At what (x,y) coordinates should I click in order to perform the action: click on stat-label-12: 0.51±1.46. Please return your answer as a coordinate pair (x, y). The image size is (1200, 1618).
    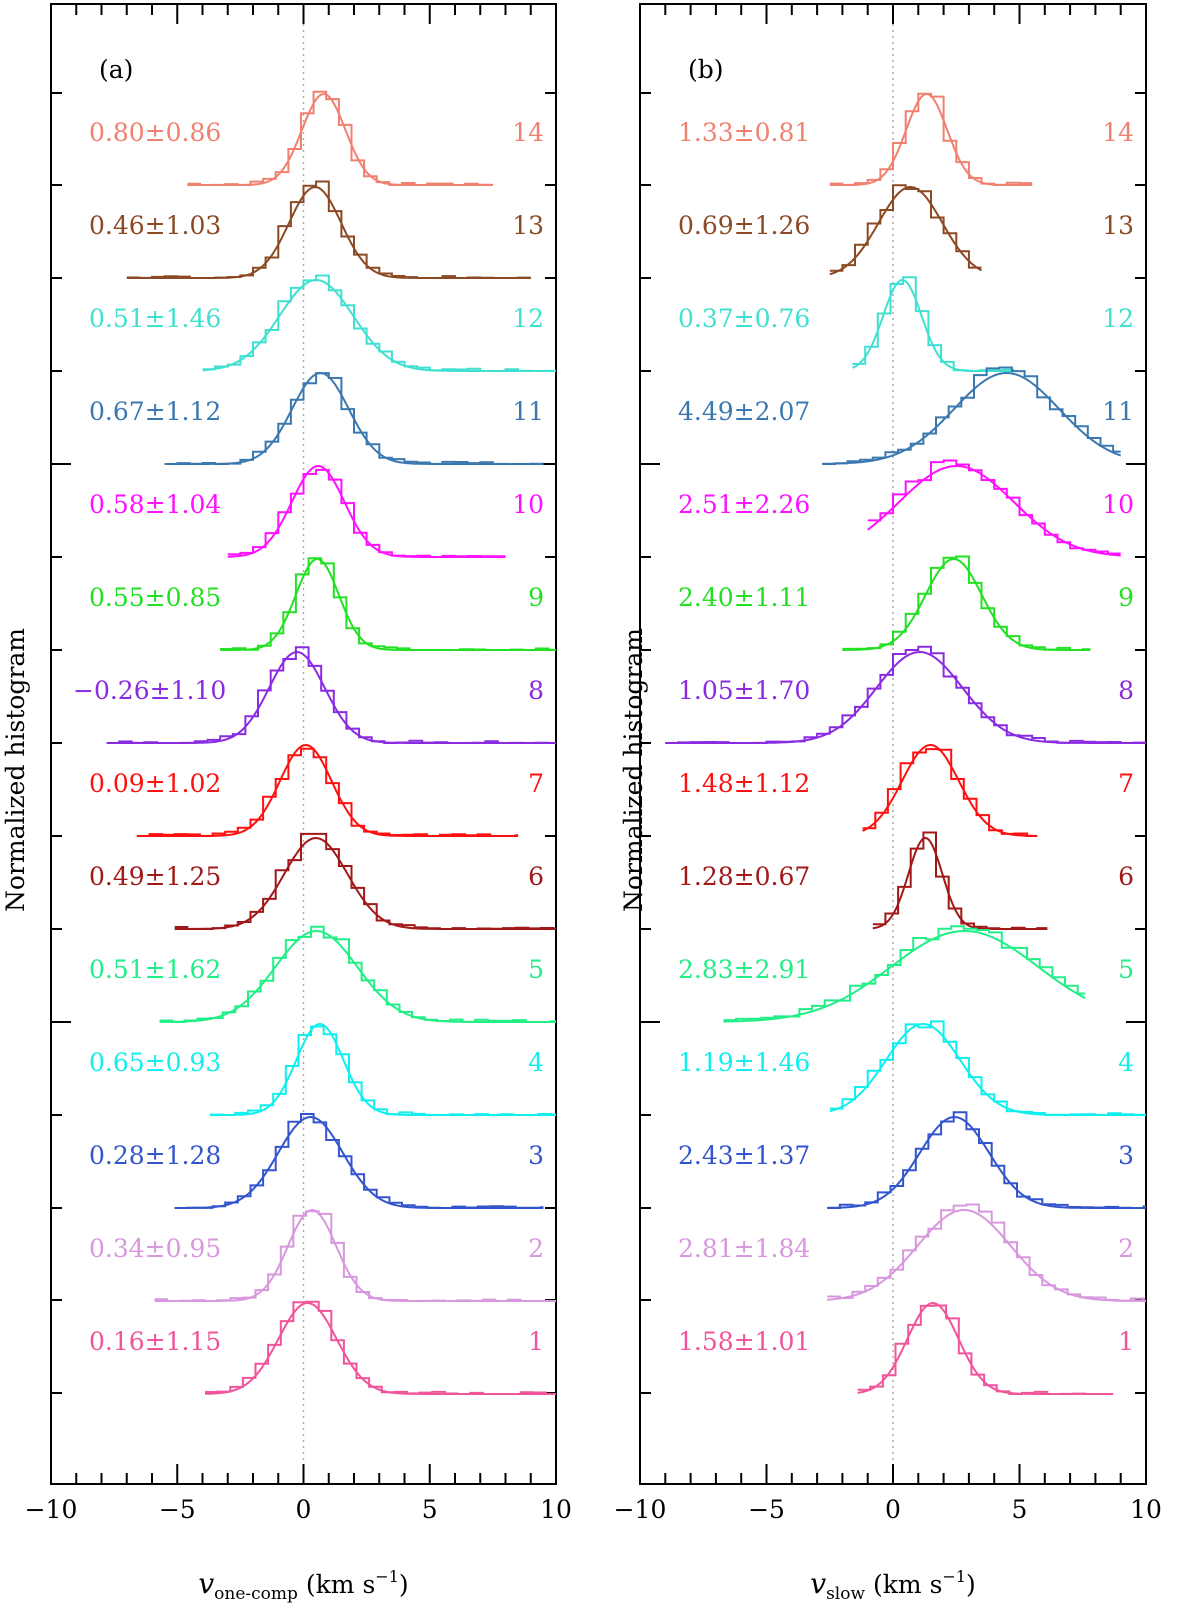
    Looking at the image, I should click on (155, 318).